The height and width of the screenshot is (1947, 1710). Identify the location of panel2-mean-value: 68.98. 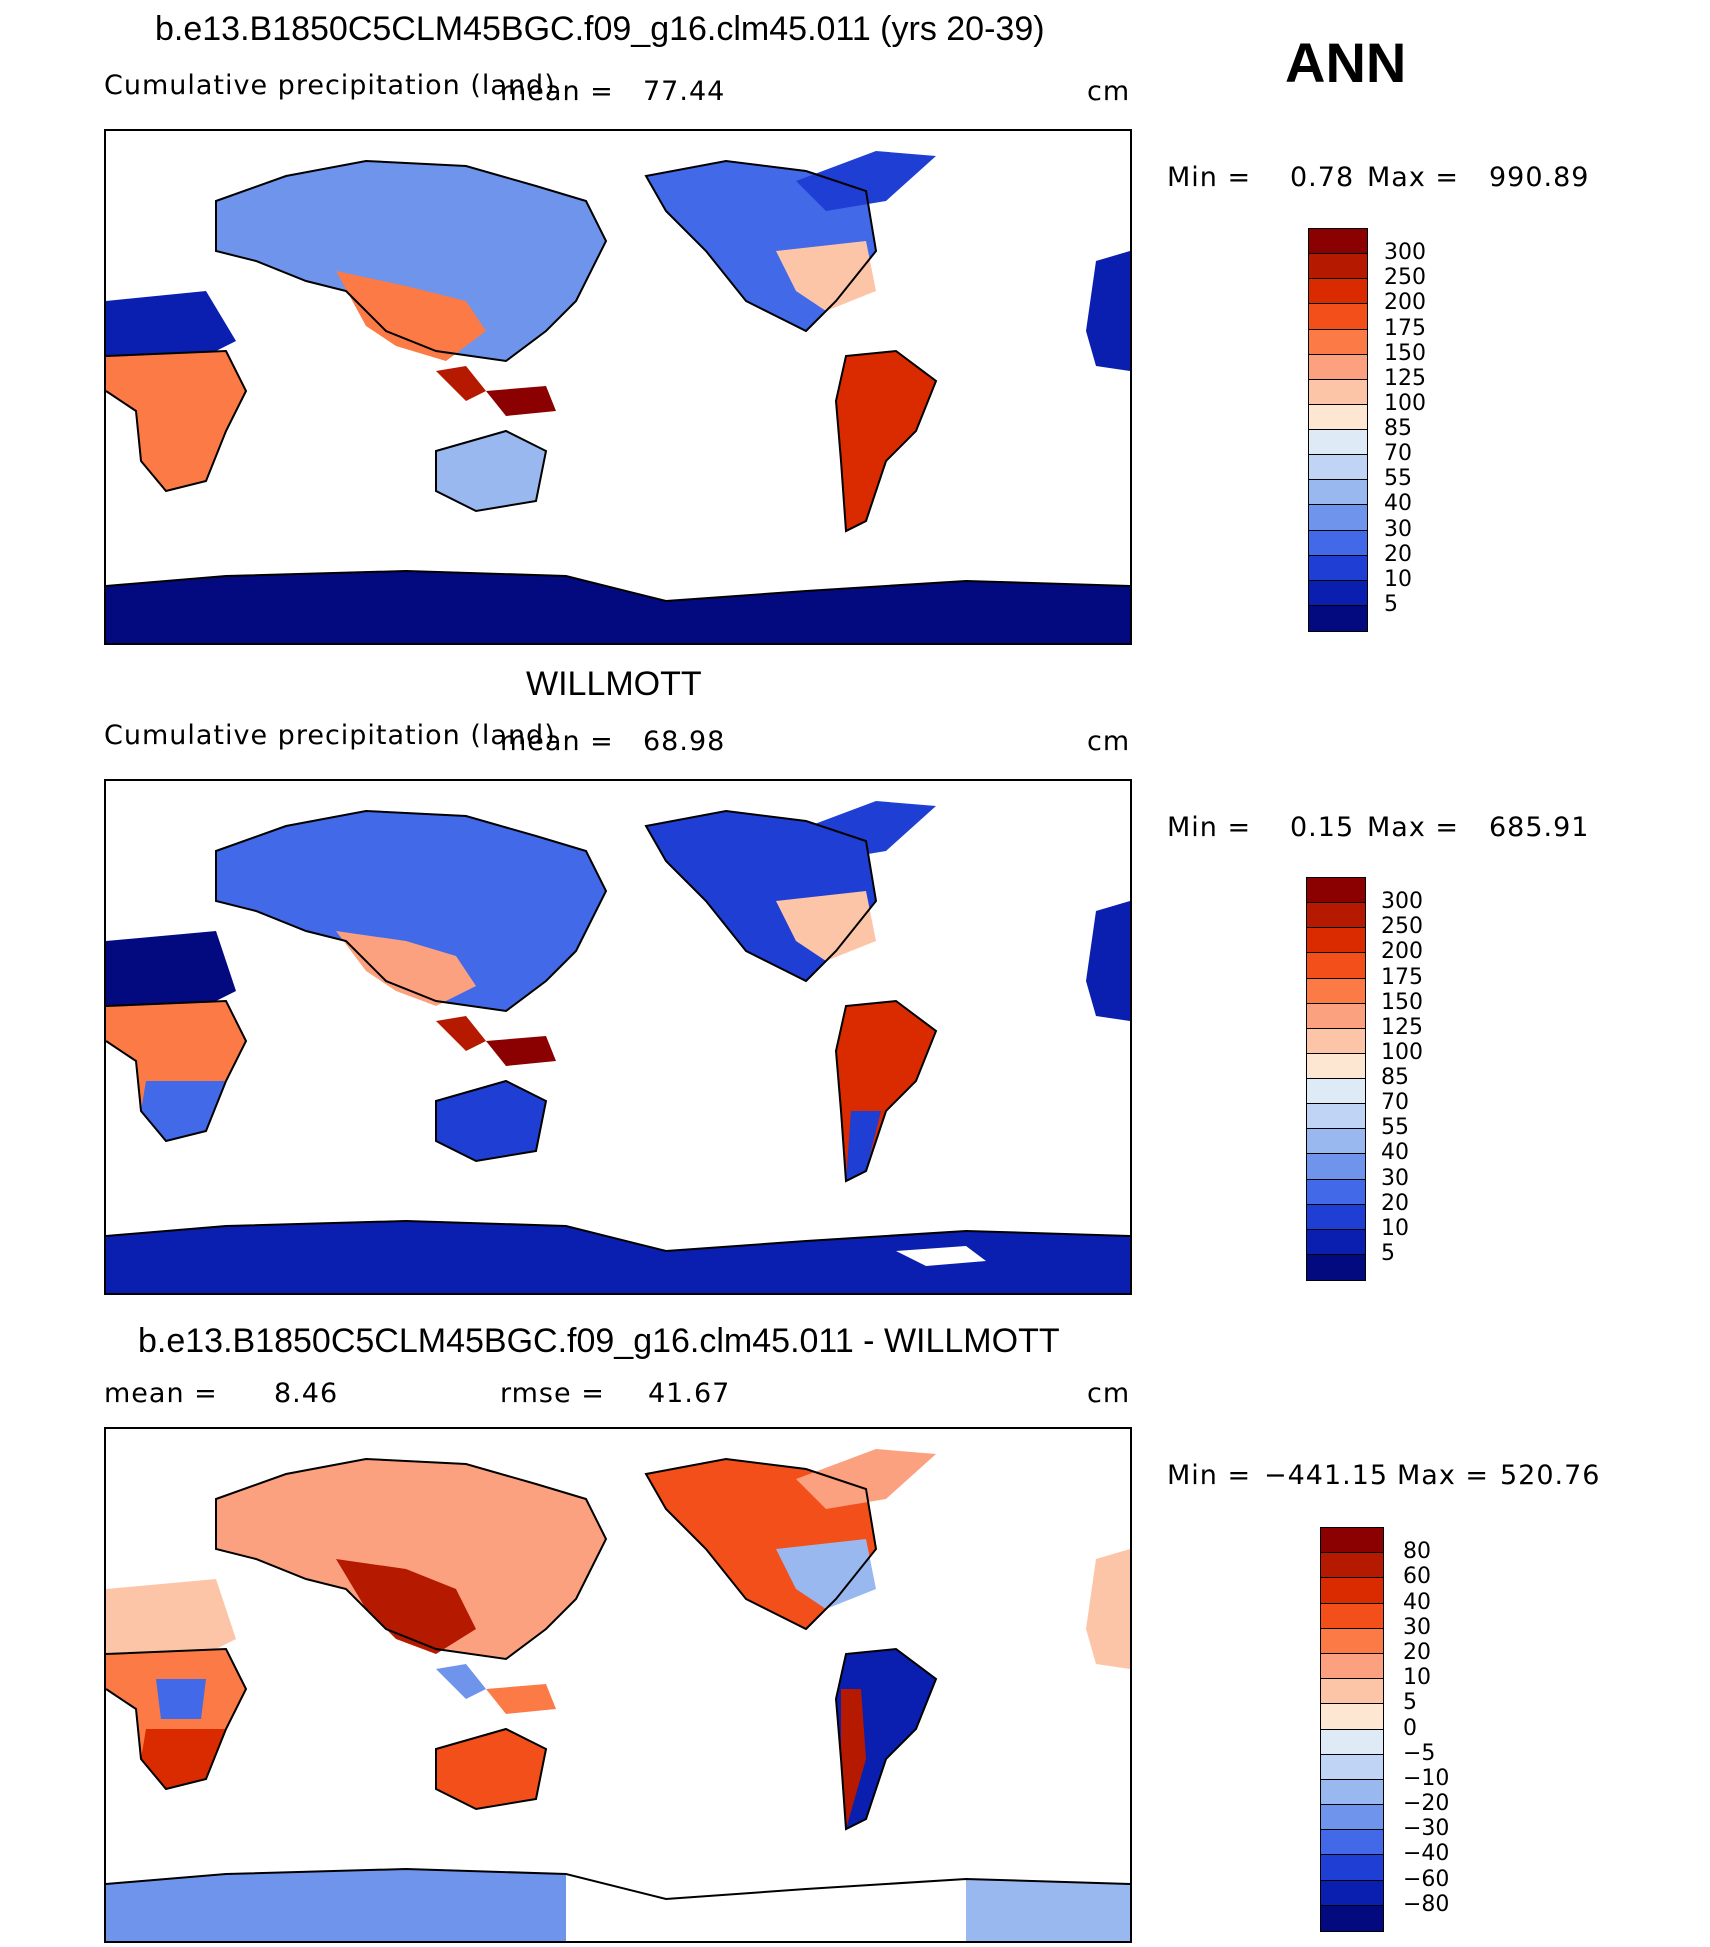
(684, 741).